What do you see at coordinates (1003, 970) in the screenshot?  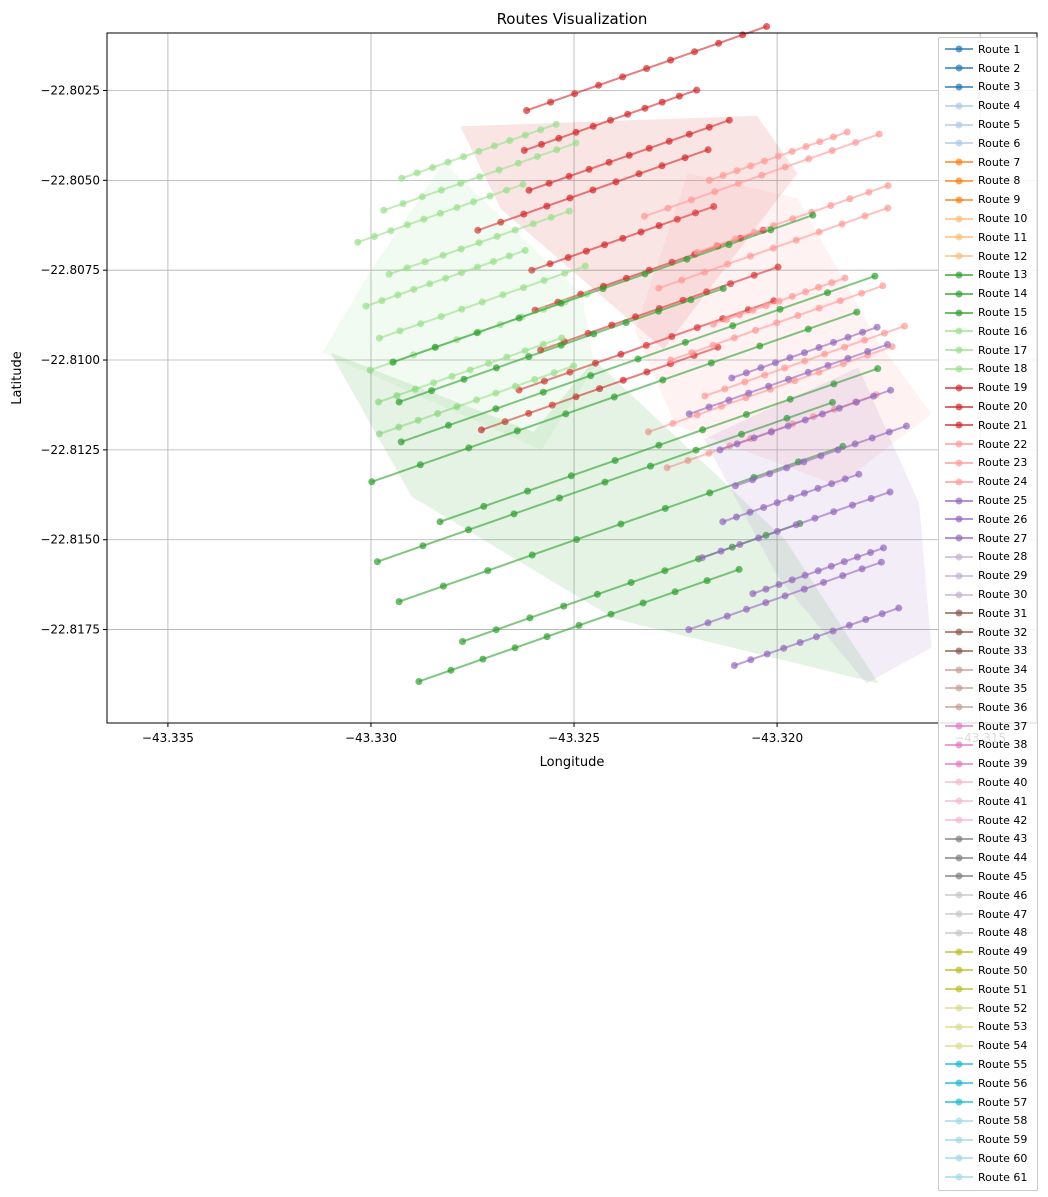 I see `legend-label: Route 50` at bounding box center [1003, 970].